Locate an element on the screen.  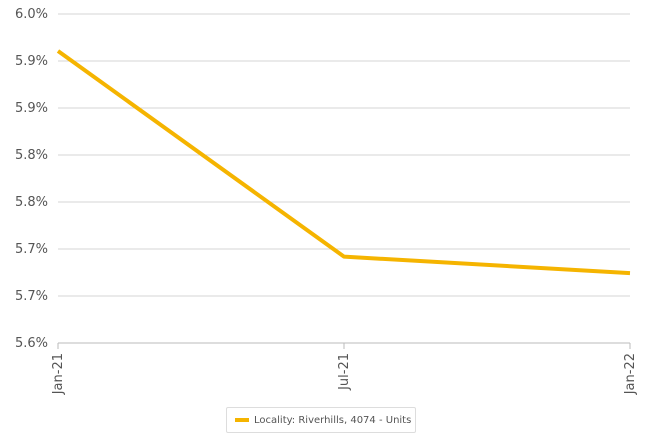
y-tick-label: 6.0% is located at coordinates (31, 14).